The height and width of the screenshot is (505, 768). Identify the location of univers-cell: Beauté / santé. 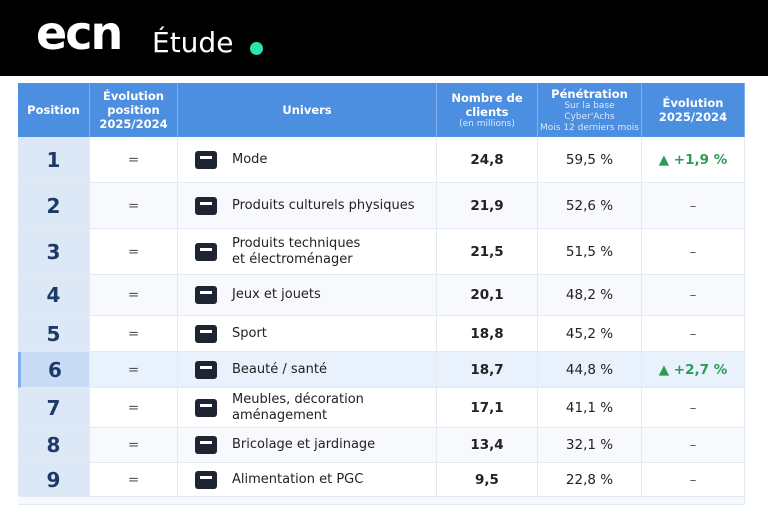
(307, 370).